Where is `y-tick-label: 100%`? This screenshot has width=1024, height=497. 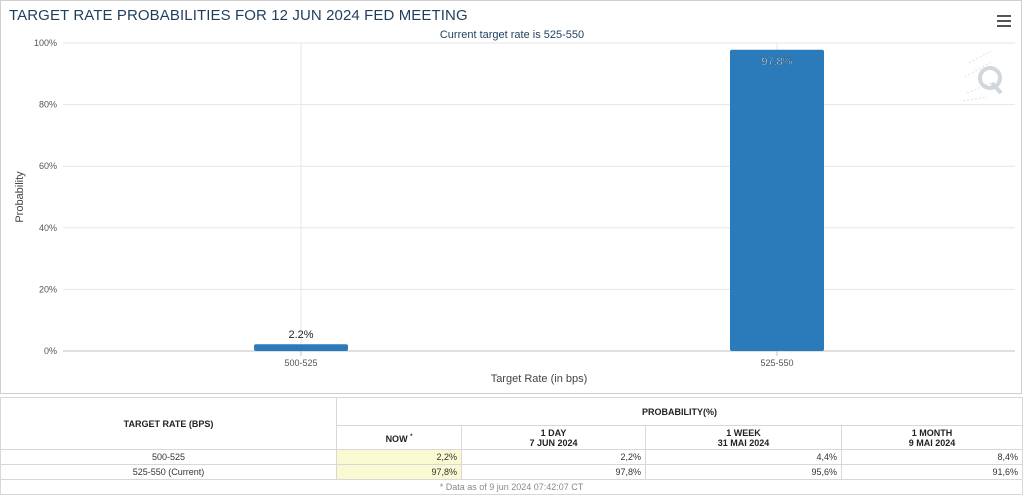 y-tick-label: 100% is located at coordinates (45, 43).